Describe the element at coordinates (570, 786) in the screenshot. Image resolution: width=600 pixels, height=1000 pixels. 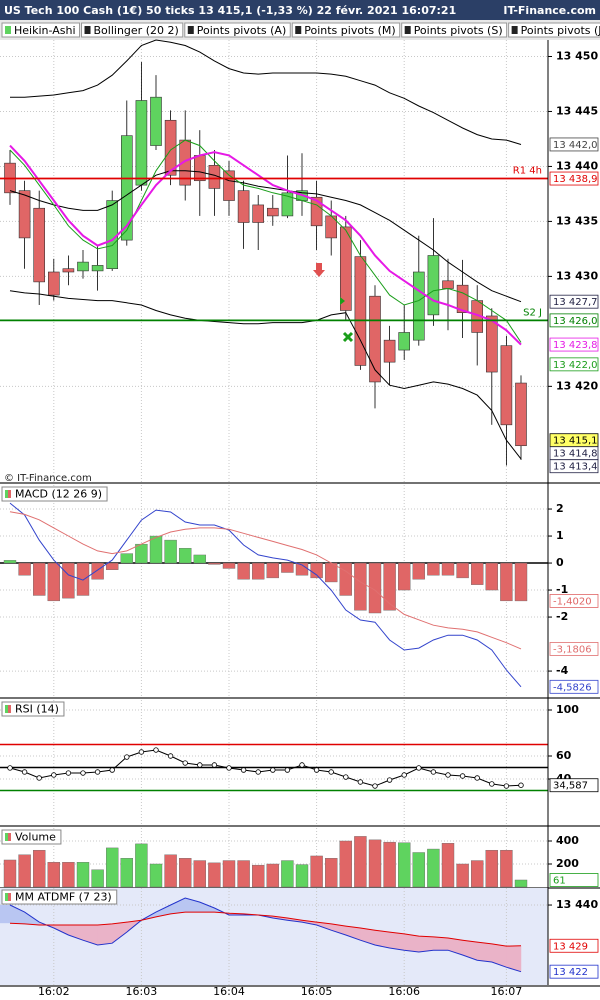
I see `value-box-label: 34,587` at that location.